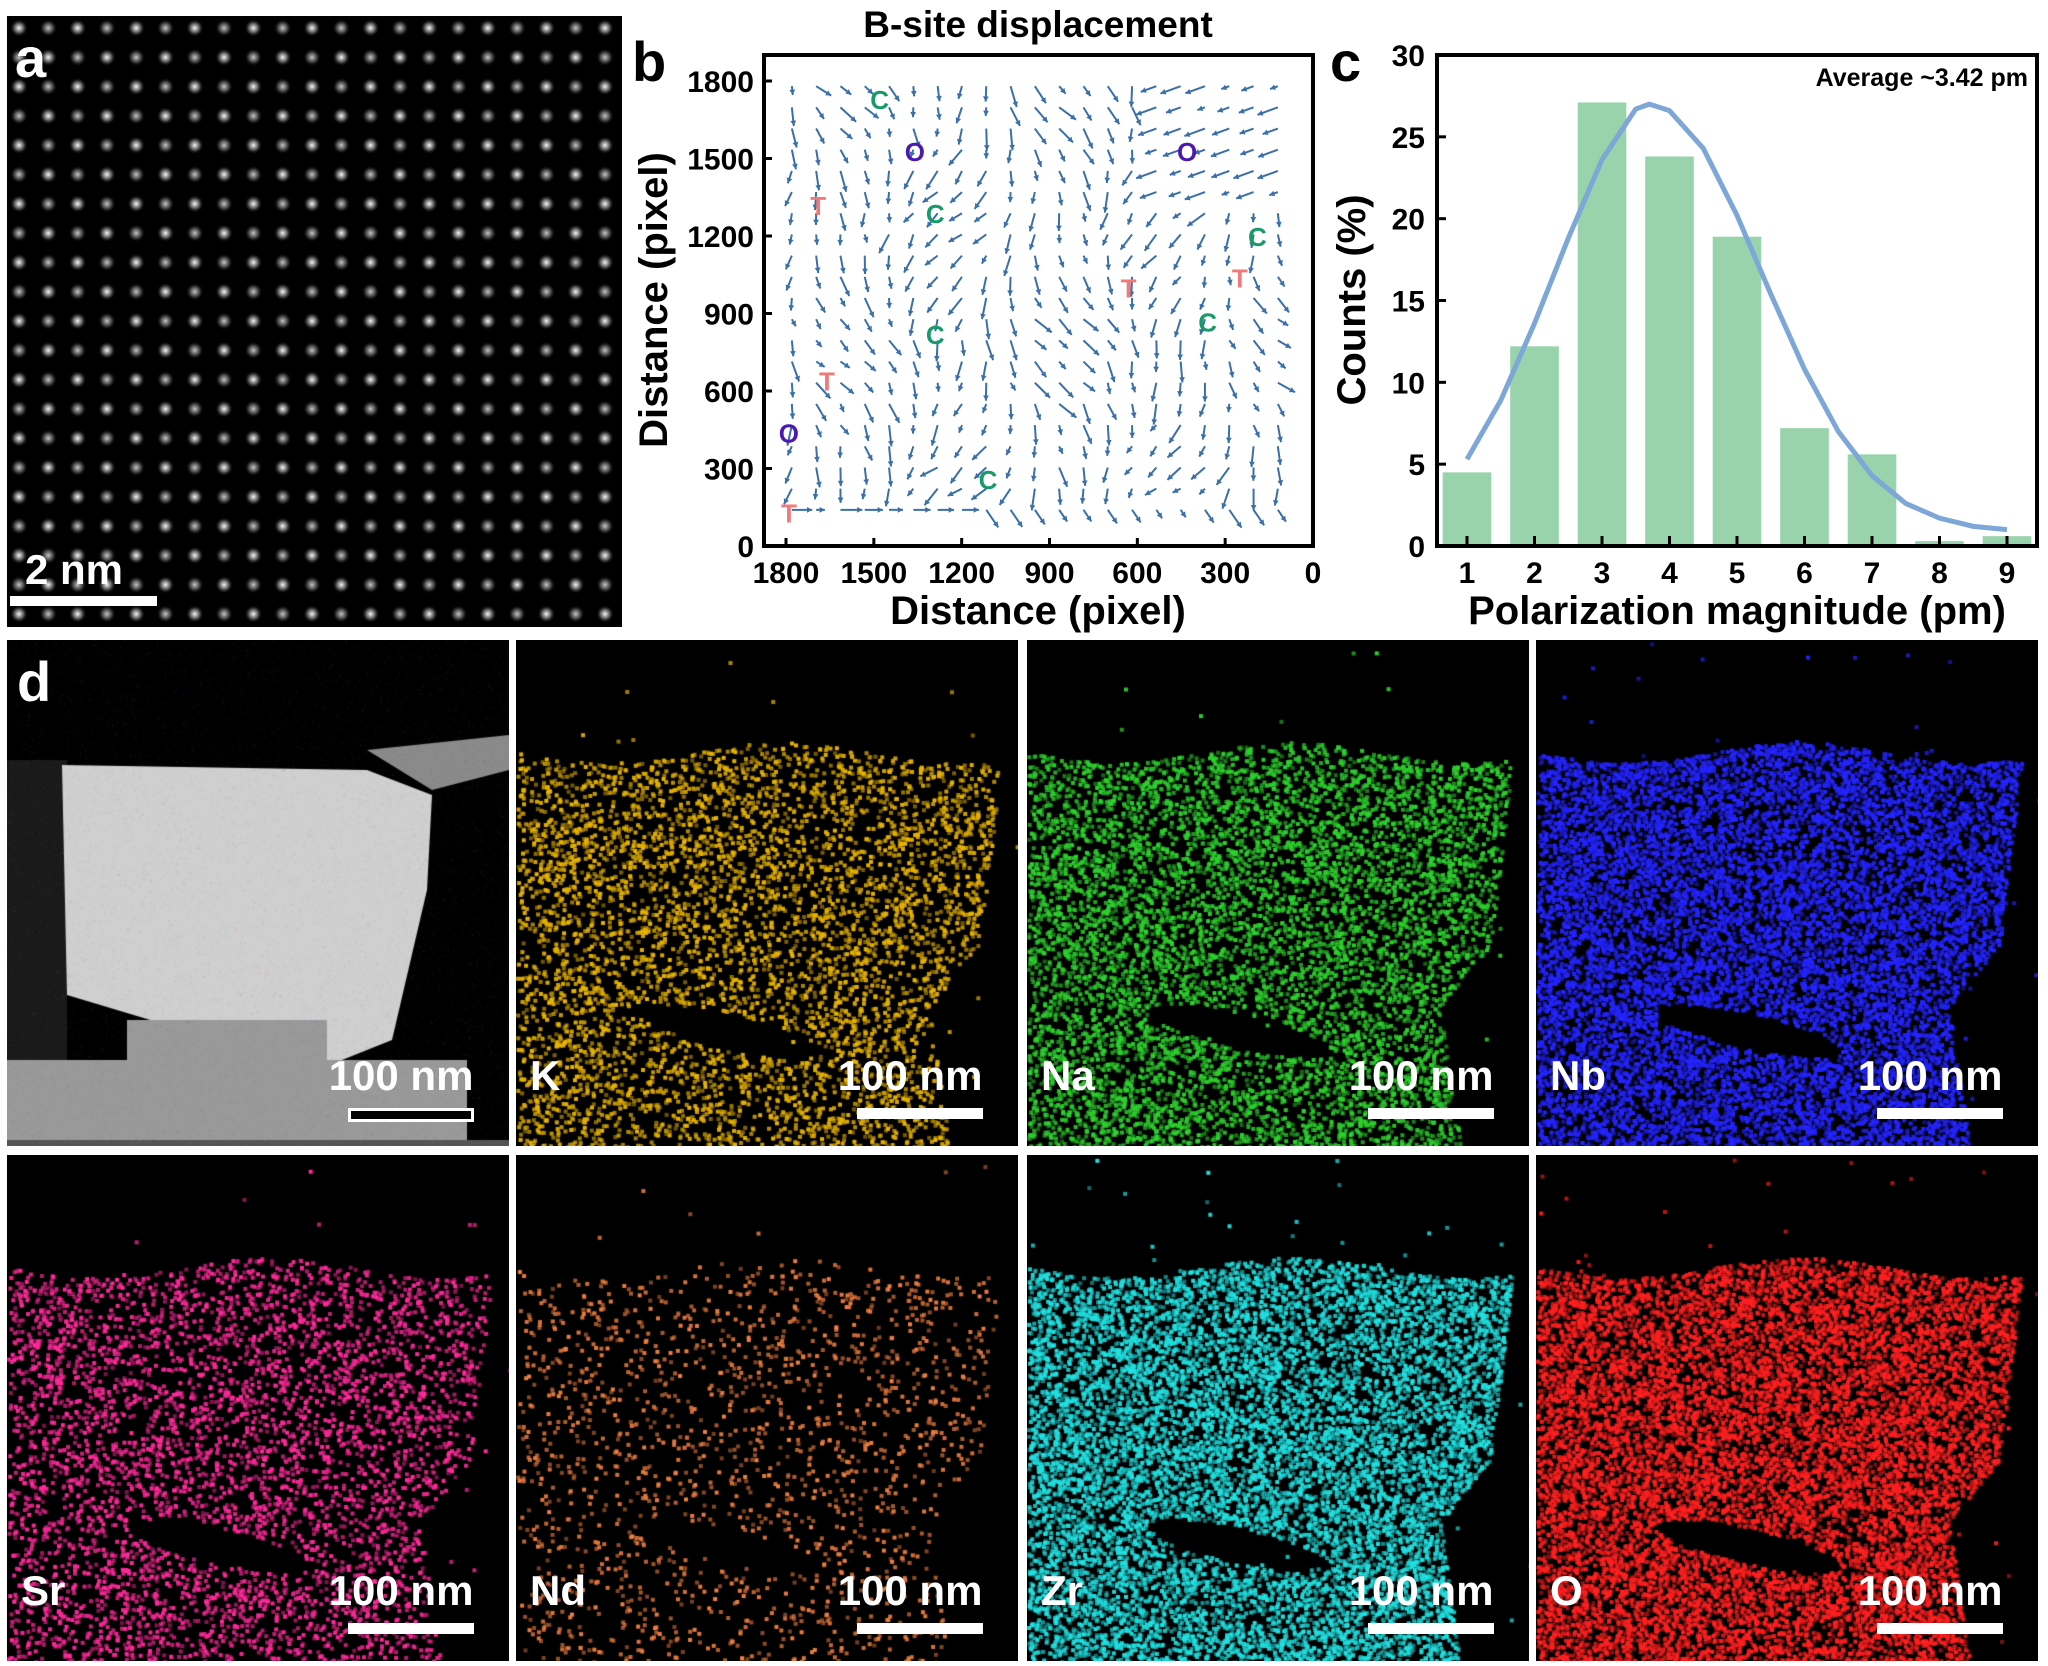  Describe the element at coordinates (720, 82) in the screenshot. I see `y-tick-label: 1800` at that location.